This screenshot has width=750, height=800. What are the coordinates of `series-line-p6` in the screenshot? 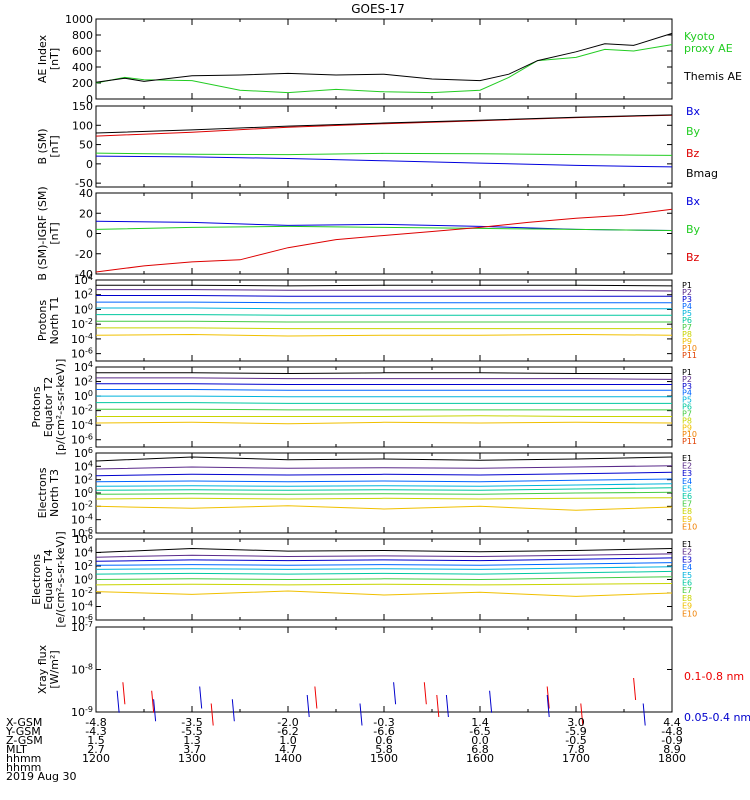 It's located at (384, 315).